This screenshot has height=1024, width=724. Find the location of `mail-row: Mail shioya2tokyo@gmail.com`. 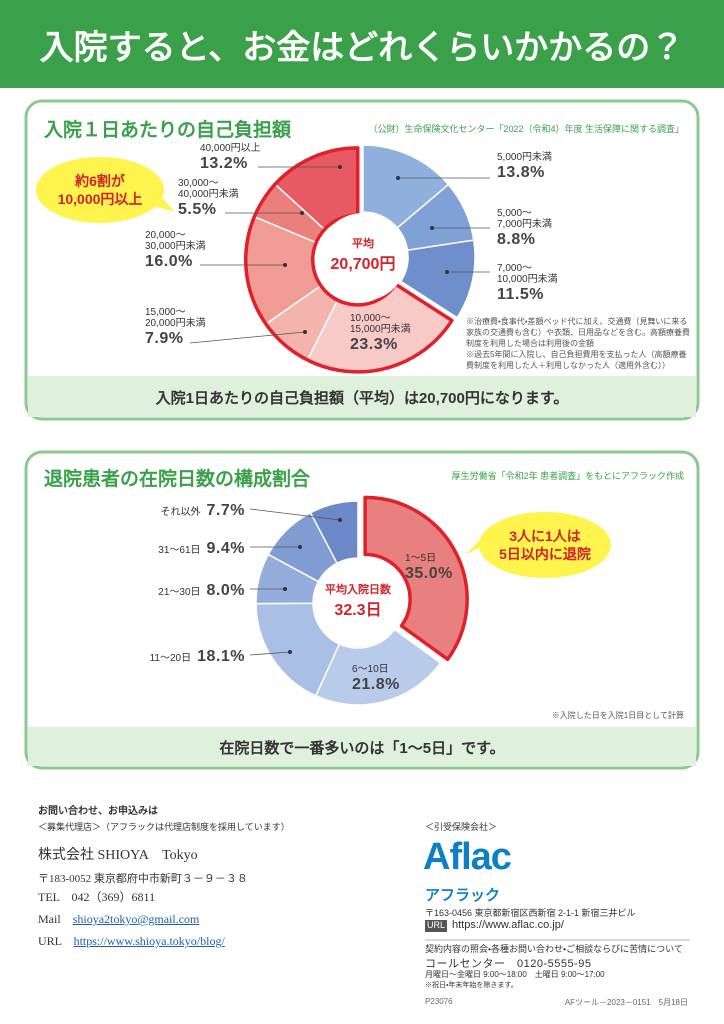

mail-row: Mail shioya2tokyo@gmail.com is located at coordinates (118, 918).